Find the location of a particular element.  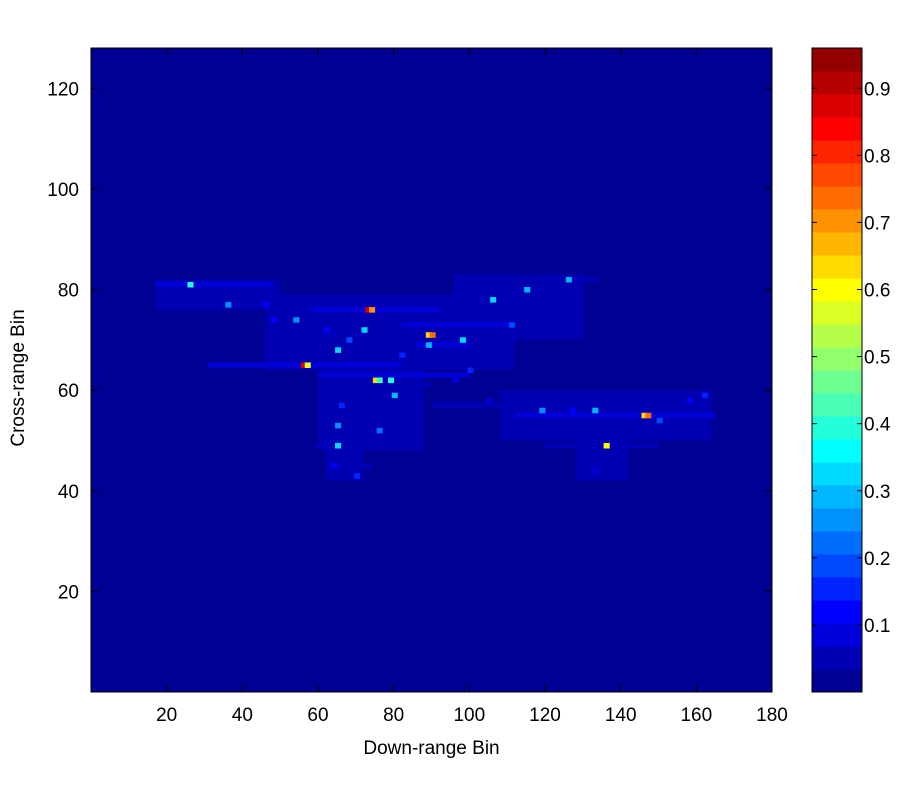

colorbar-tick-label: 0.6 is located at coordinates (877, 291).